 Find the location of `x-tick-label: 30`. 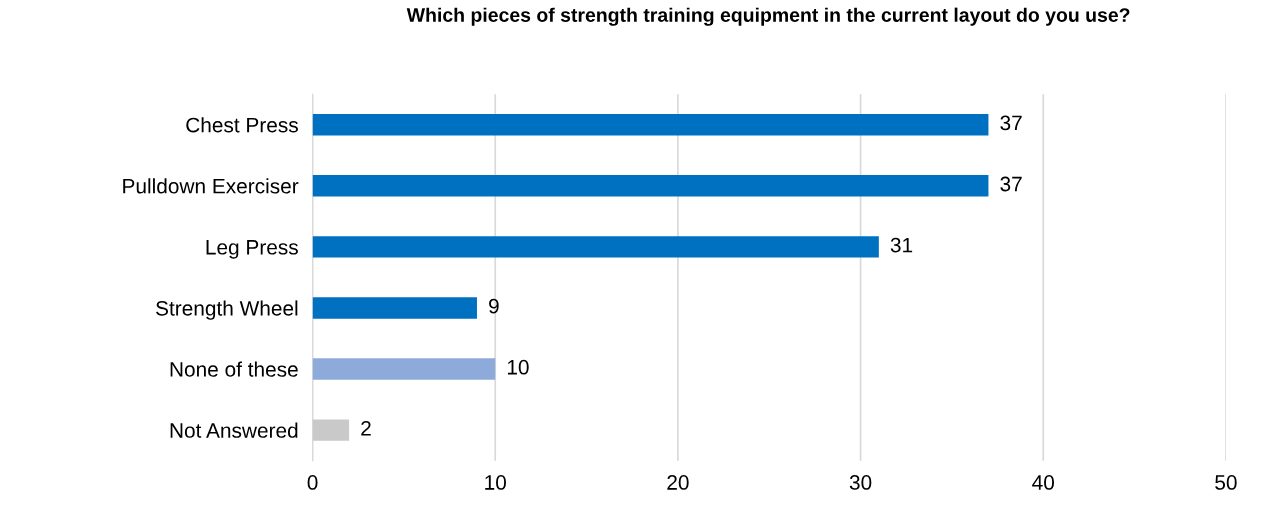

x-tick-label: 30 is located at coordinates (860, 482).